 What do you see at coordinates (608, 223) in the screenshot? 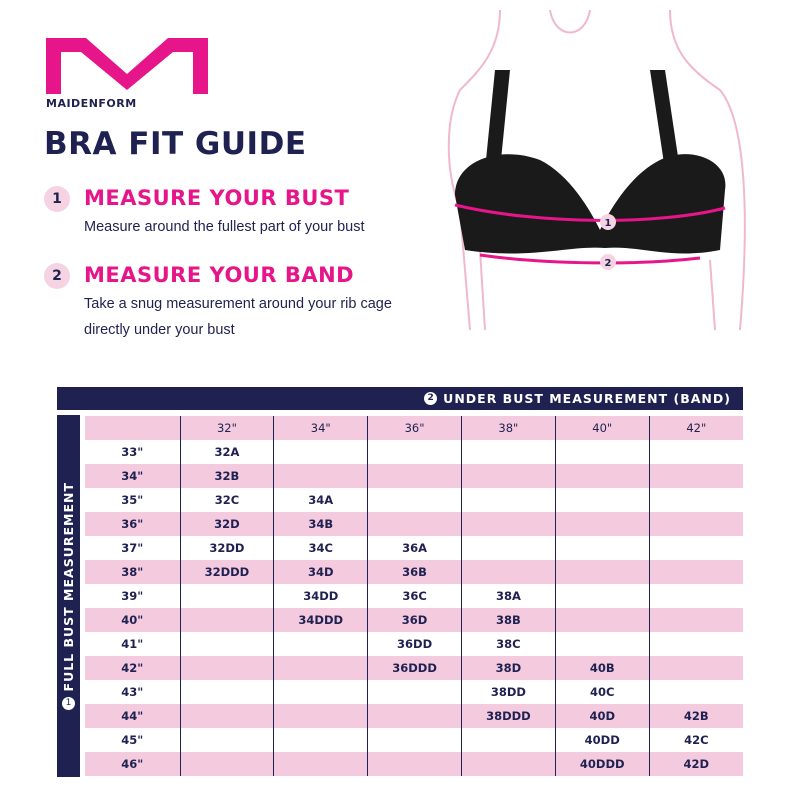
I see `bust-marker: 1` at bounding box center [608, 223].